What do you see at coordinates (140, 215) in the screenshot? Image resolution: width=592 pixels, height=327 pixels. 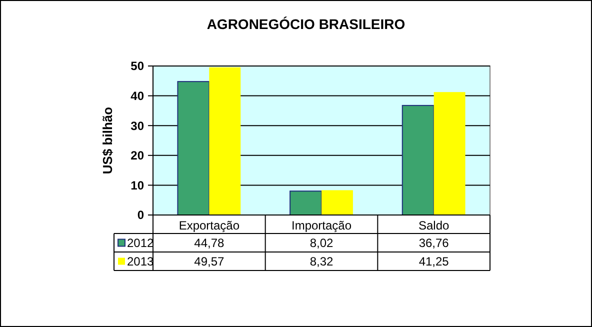 I see `y-tick-label: 0` at bounding box center [140, 215].